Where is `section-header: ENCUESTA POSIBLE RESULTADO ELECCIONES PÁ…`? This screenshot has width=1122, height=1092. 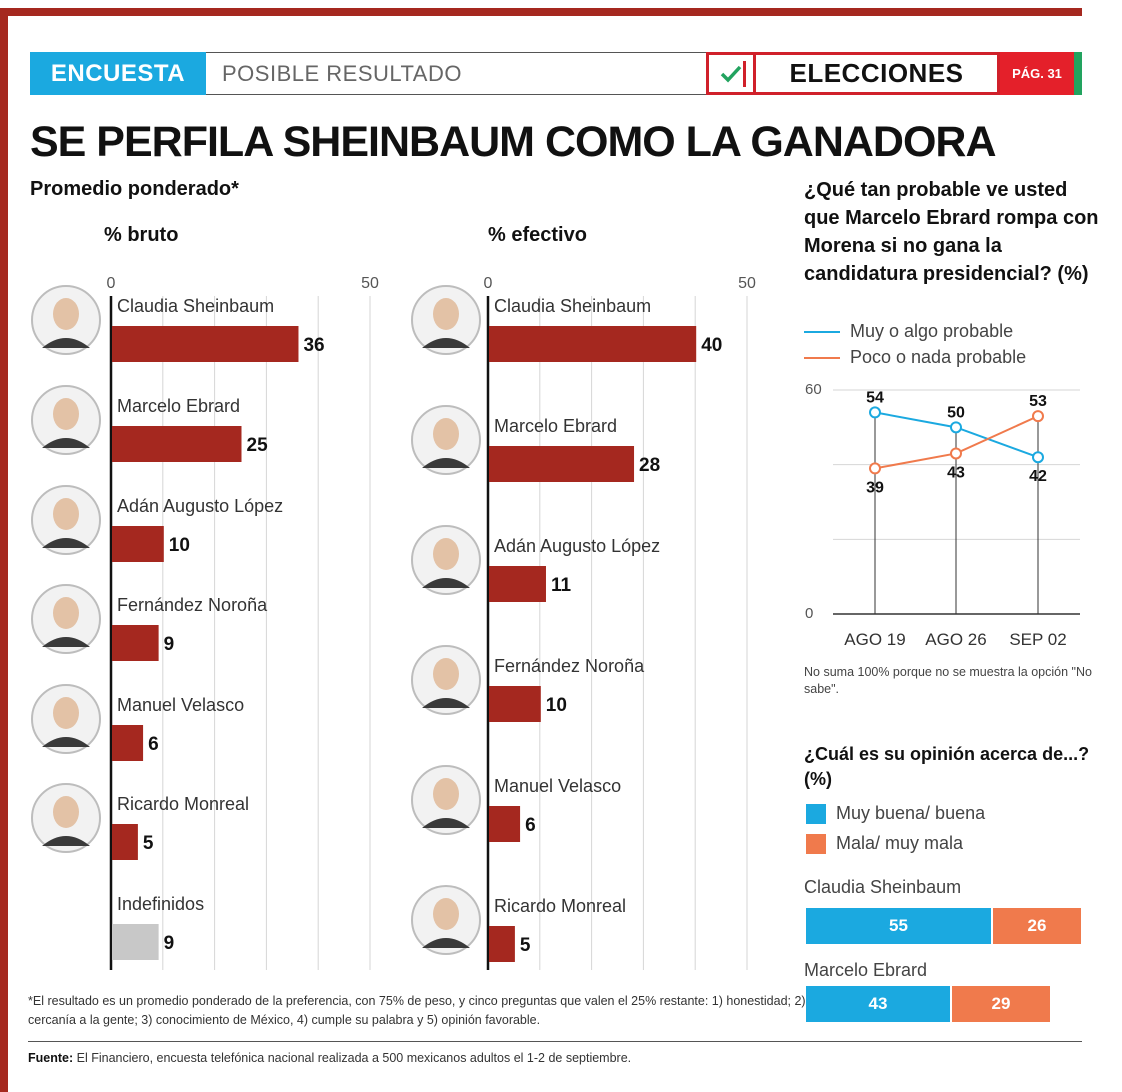 section-header: ENCUESTA POSIBLE RESULTADO ELECCIONES PÁ… is located at coordinates (556, 73).